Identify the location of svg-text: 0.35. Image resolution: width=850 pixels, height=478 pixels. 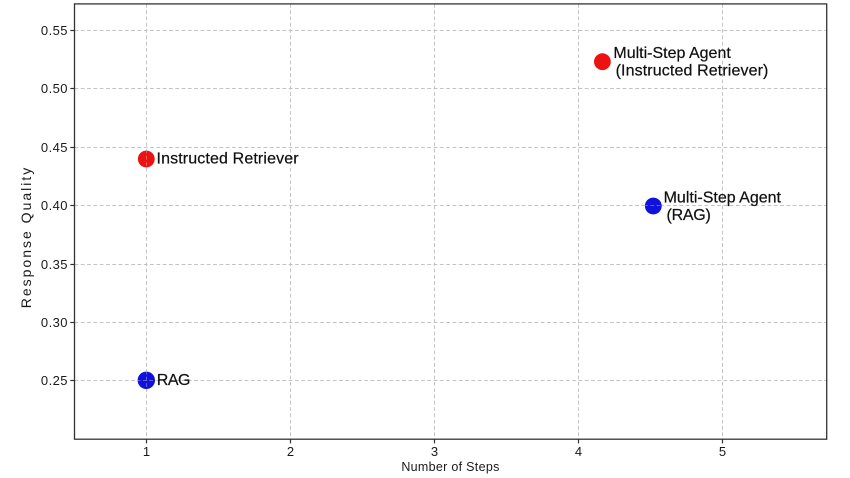
(54, 264).